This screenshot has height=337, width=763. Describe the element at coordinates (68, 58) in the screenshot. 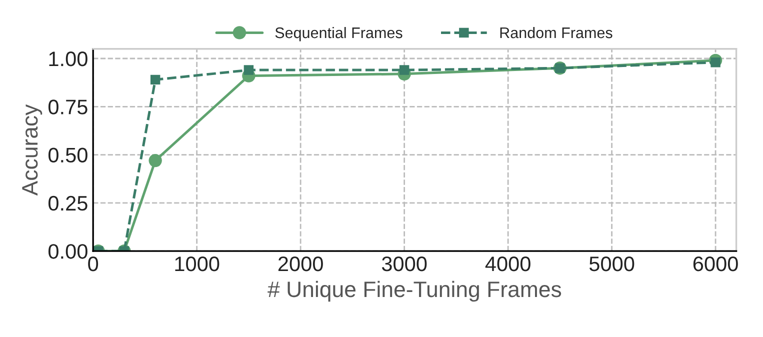

I see `y-tick-label: 1.00` at that location.